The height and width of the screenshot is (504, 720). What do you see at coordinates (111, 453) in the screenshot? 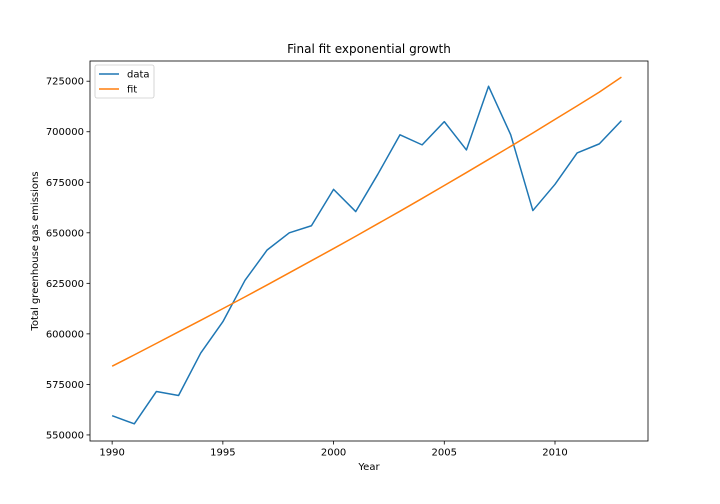
I see `x-tick-label: 1990` at bounding box center [111, 453].